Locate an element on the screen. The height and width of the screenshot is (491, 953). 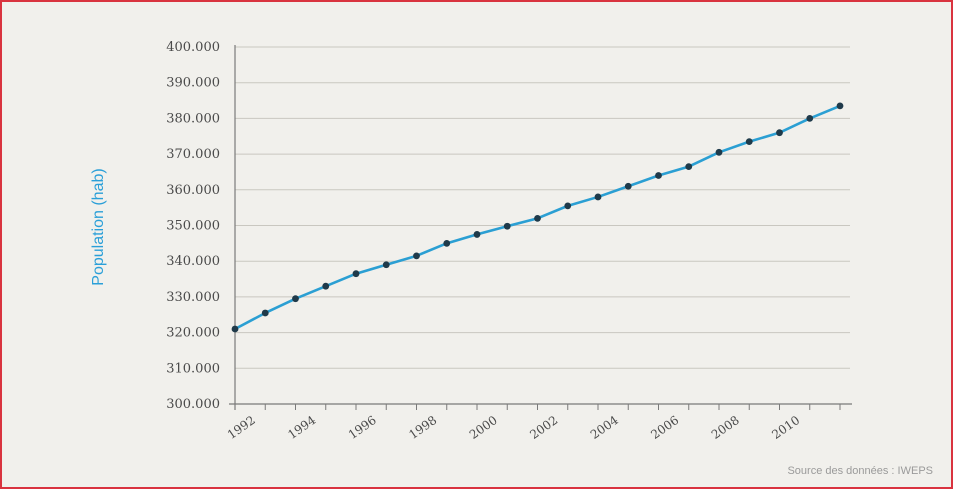
y-axis-title: Population (hab) is located at coordinates (98, 226).